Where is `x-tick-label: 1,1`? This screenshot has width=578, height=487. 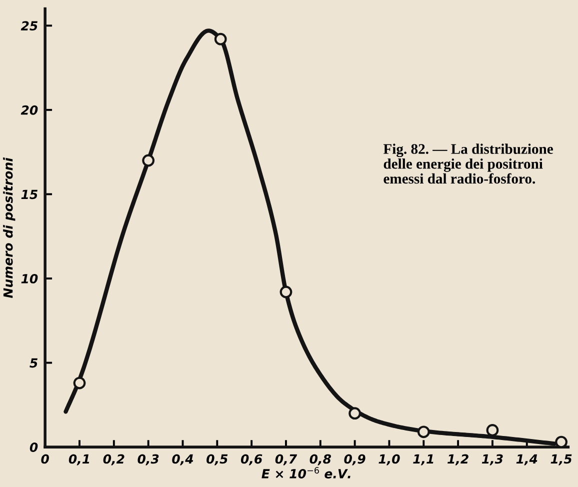
x-tick-label: 1,1 is located at coordinates (423, 460).